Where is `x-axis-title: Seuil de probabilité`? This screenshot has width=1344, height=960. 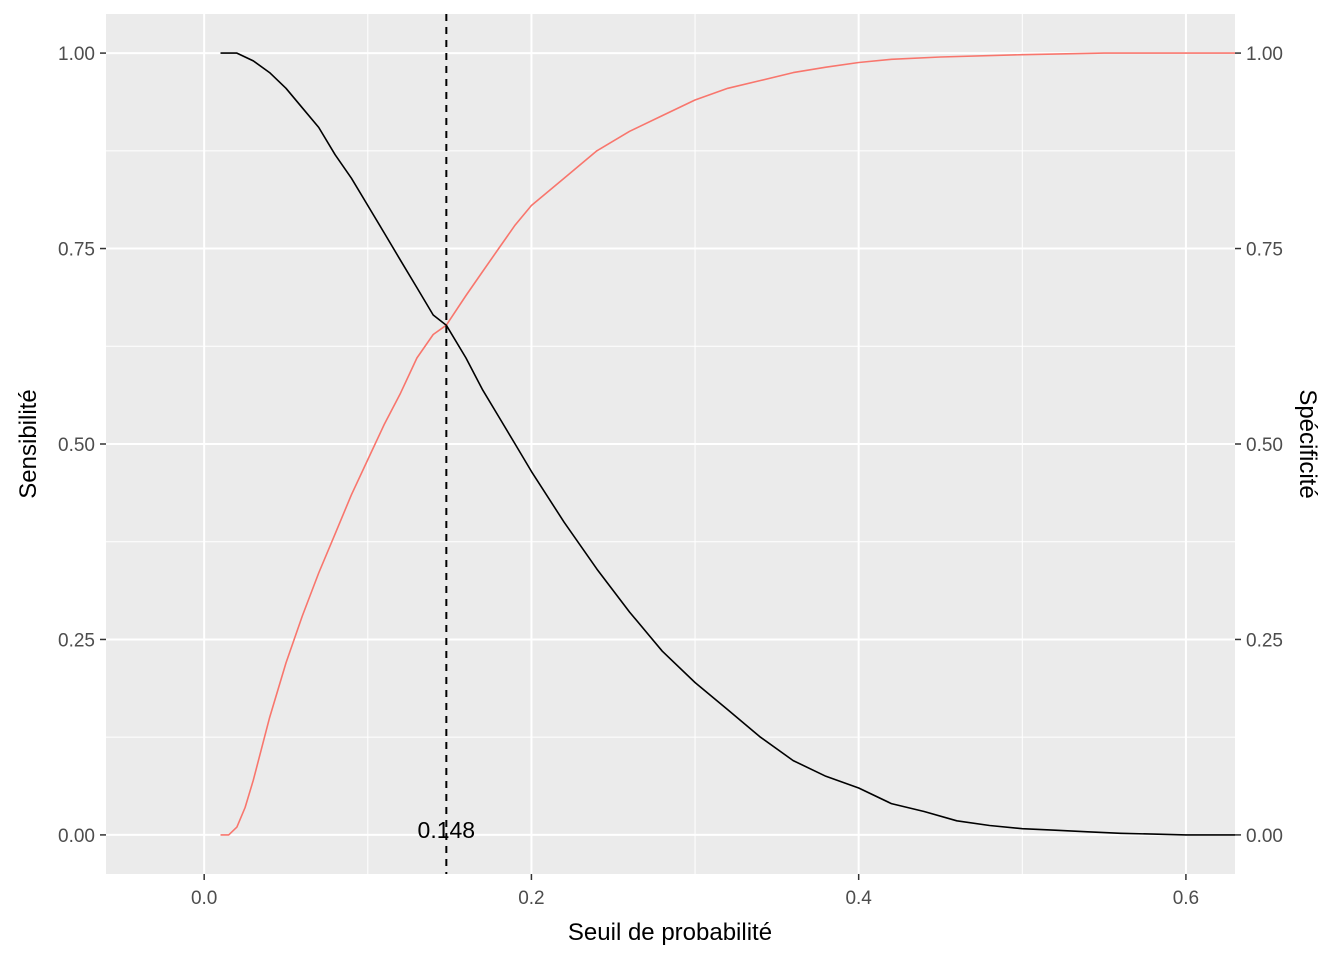
x-axis-title: Seuil de probabilité is located at coordinates (670, 932).